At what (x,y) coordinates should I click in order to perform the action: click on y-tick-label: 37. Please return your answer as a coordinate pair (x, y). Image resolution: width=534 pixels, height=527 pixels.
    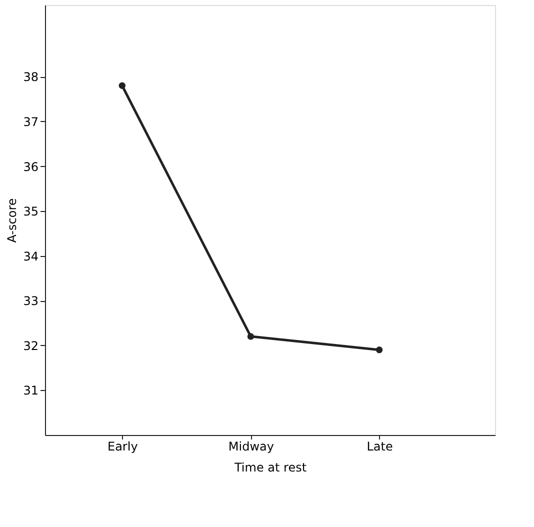
    Looking at the image, I should click on (30, 121).